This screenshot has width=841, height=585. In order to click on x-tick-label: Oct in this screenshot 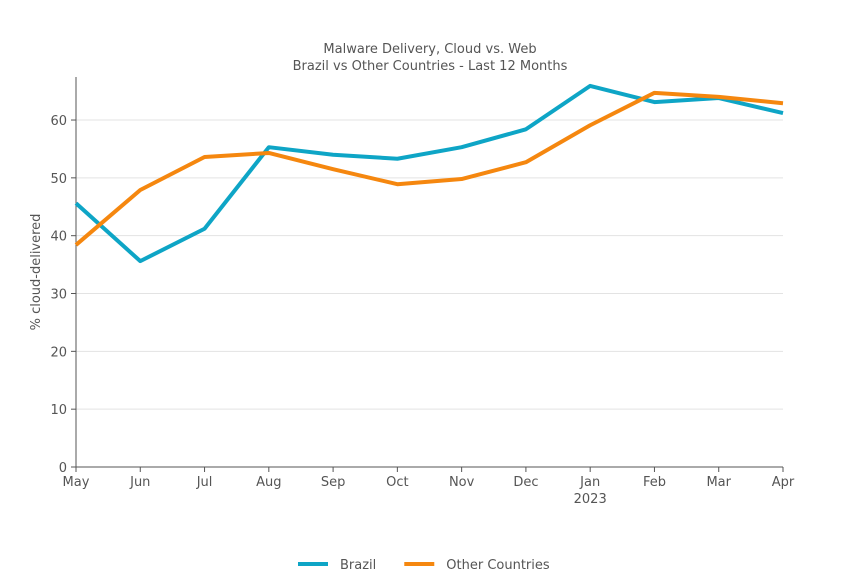, I will do `click(397, 482)`.